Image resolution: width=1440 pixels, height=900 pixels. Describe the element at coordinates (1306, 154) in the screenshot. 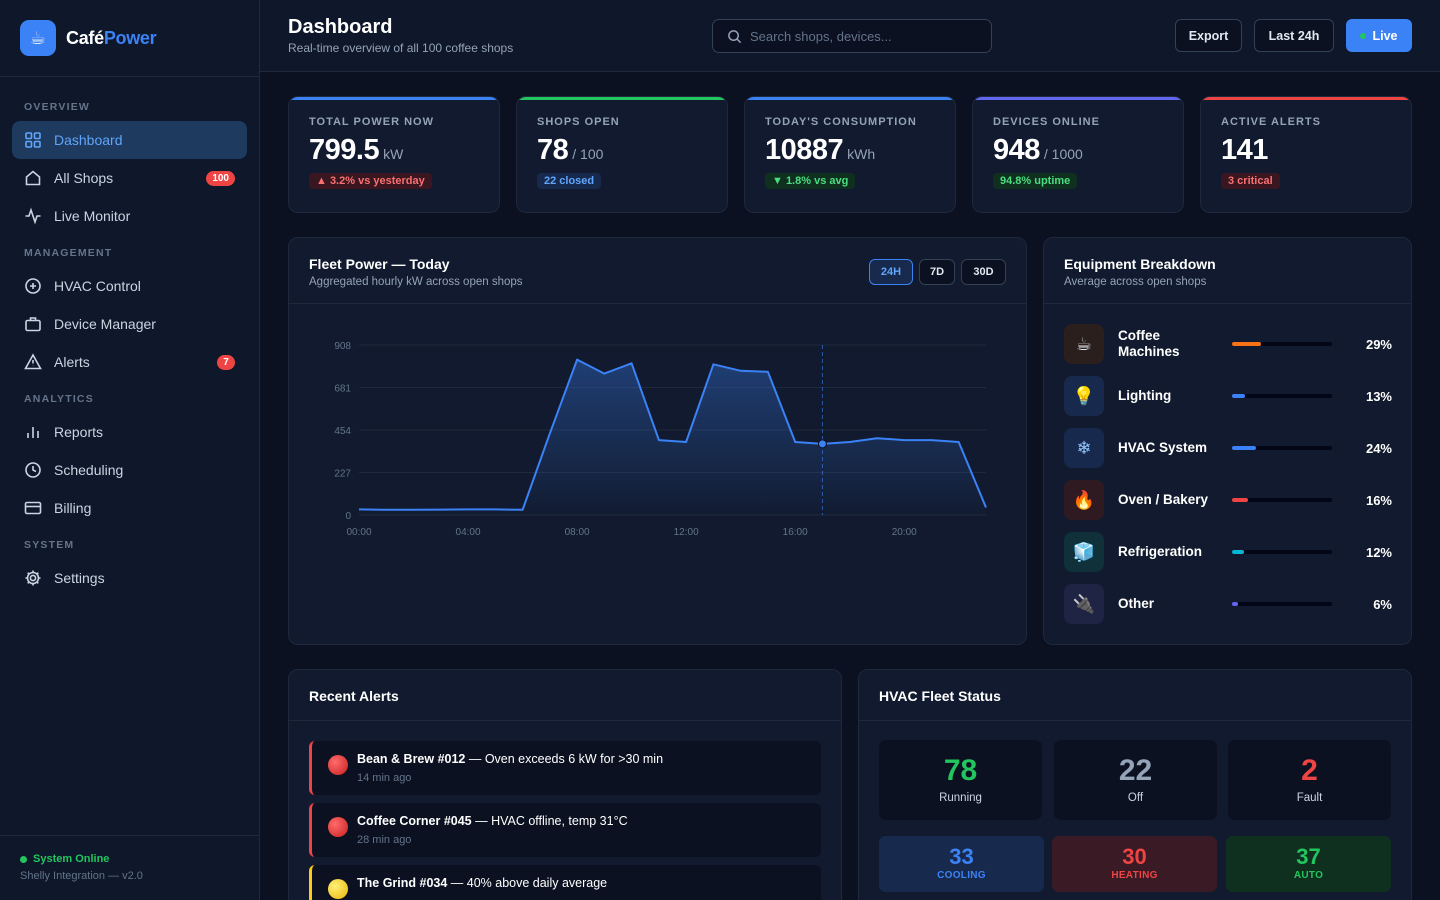

I see `kpi-active-alerts: ACTIVE ALERTS 141 3 critical` at that location.